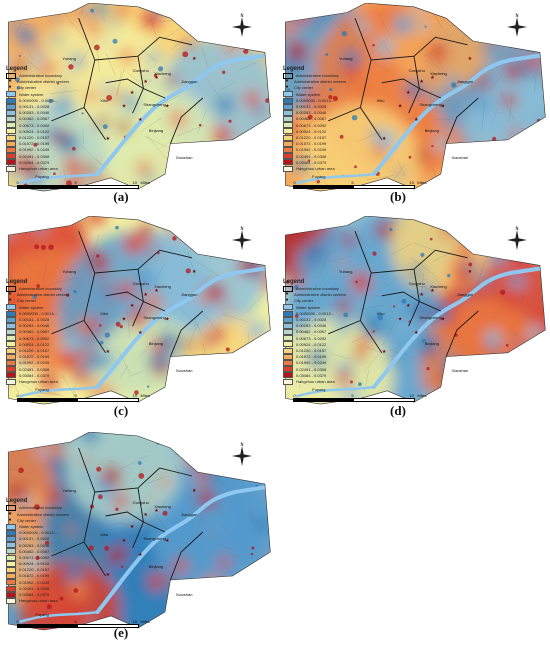  What do you see at coordinates (34, 539) in the screenshot?
I see `legend-class-label: 0.00131 - 0.0028` at bounding box center [34, 539].